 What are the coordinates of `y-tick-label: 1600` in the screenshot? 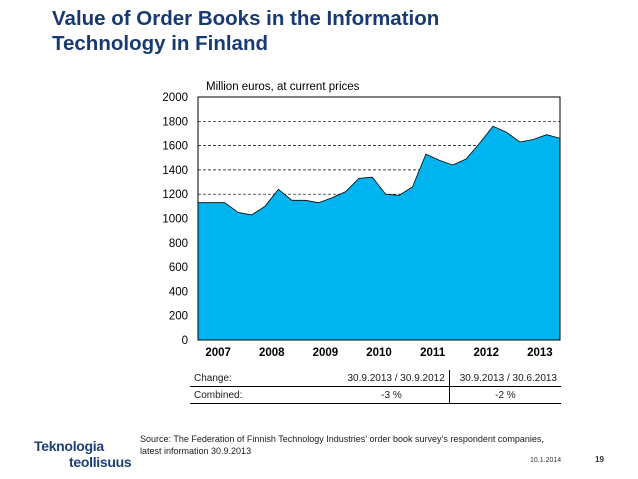 It's located at (175, 147).